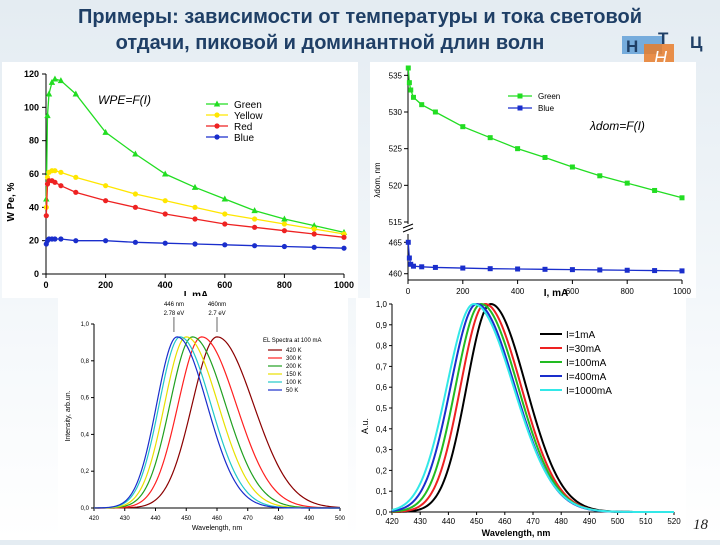 Image resolution: width=720 pixels, height=545 pixels. I want to click on axis-break-mark, so click(408, 230).